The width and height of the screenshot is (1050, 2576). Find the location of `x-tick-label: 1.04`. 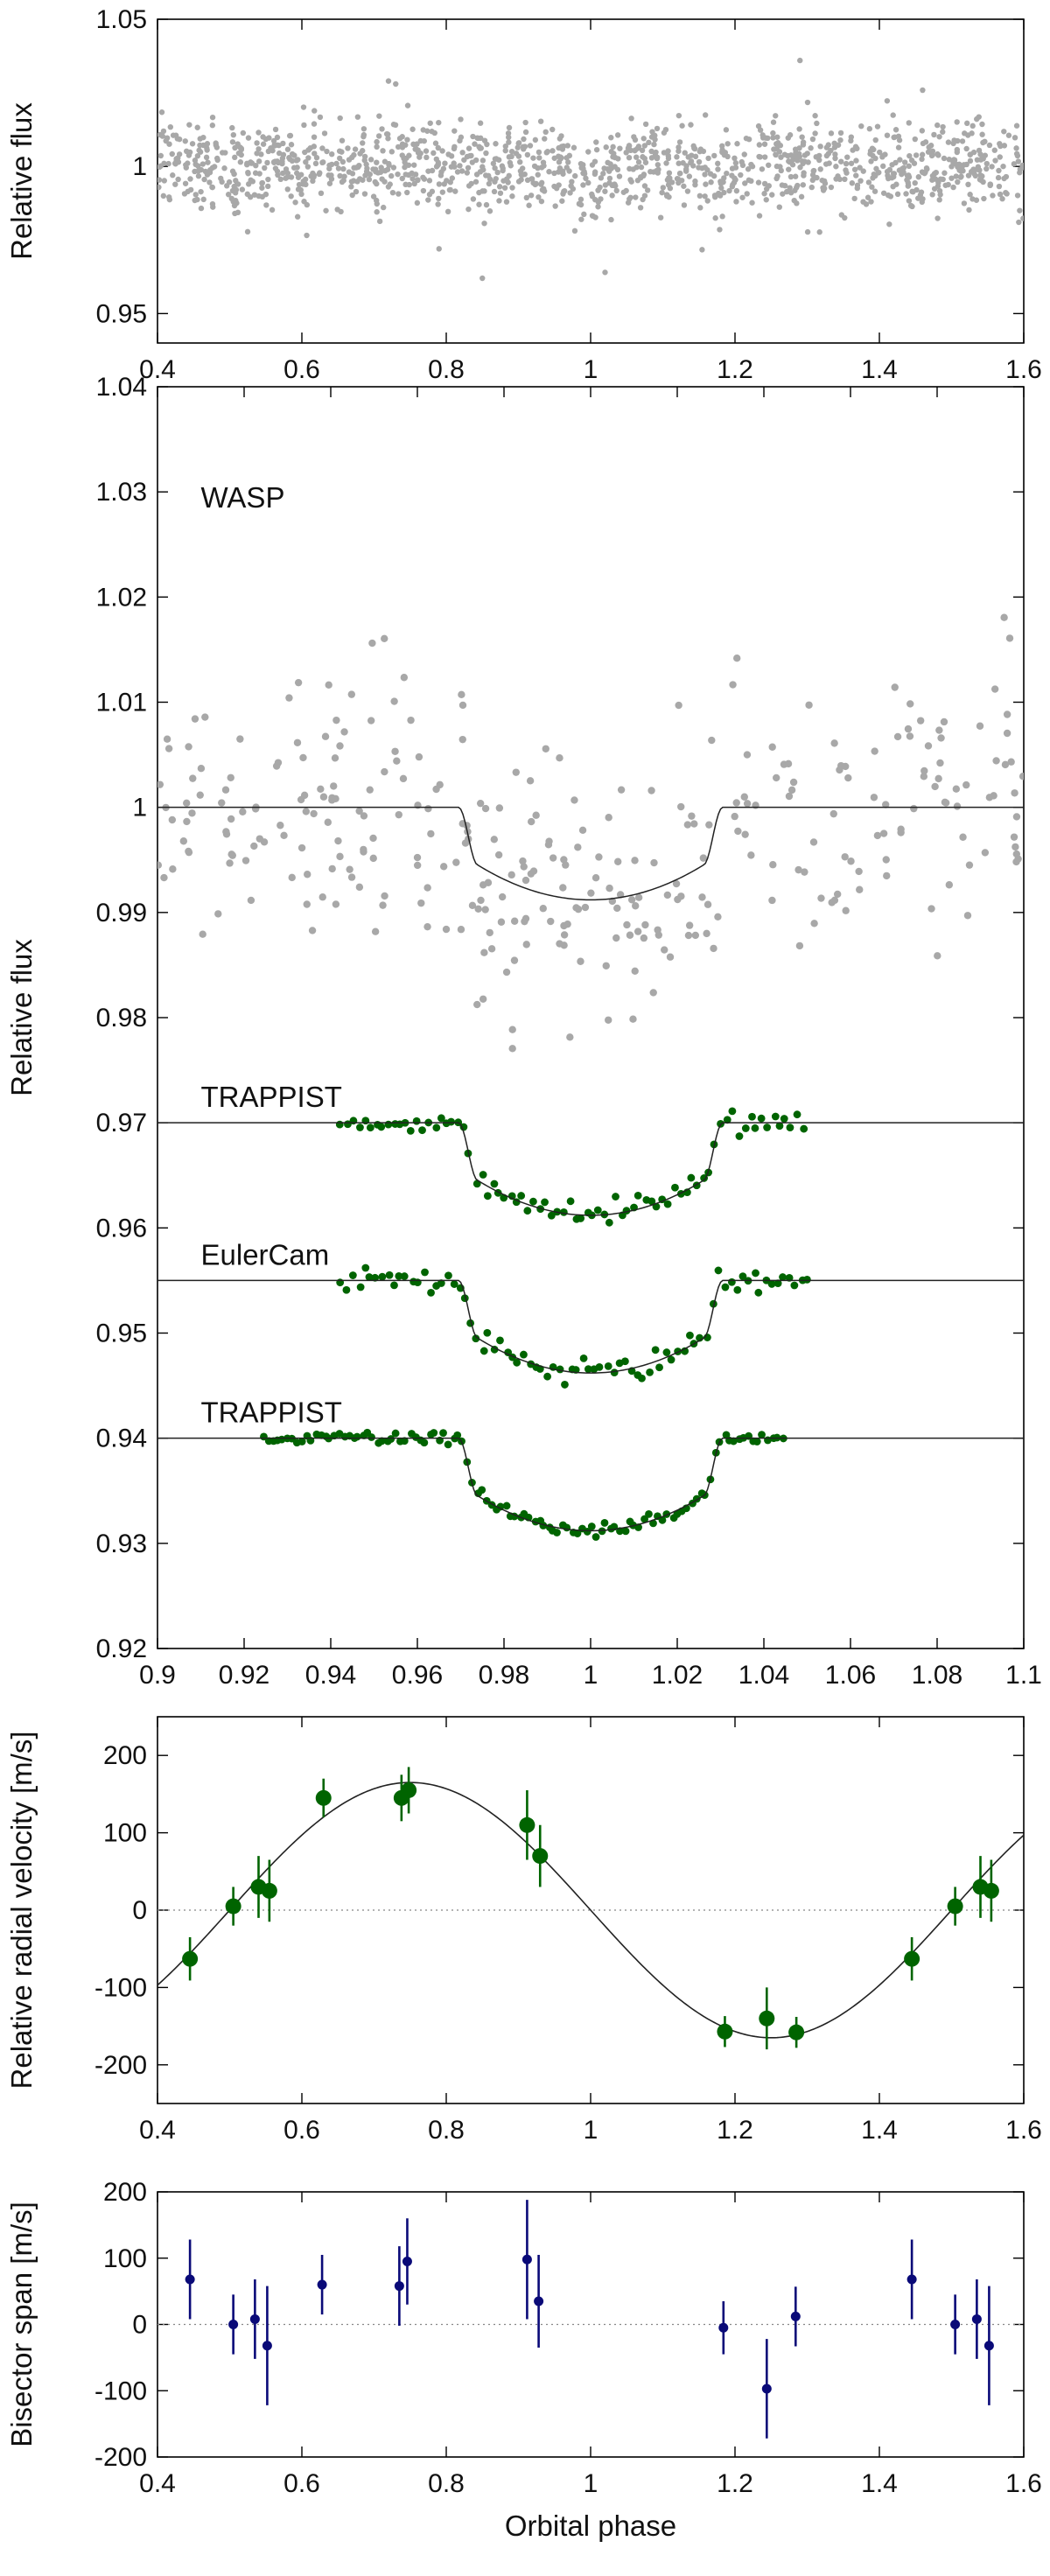

x-tick-label: 1.04 is located at coordinates (763, 1675).